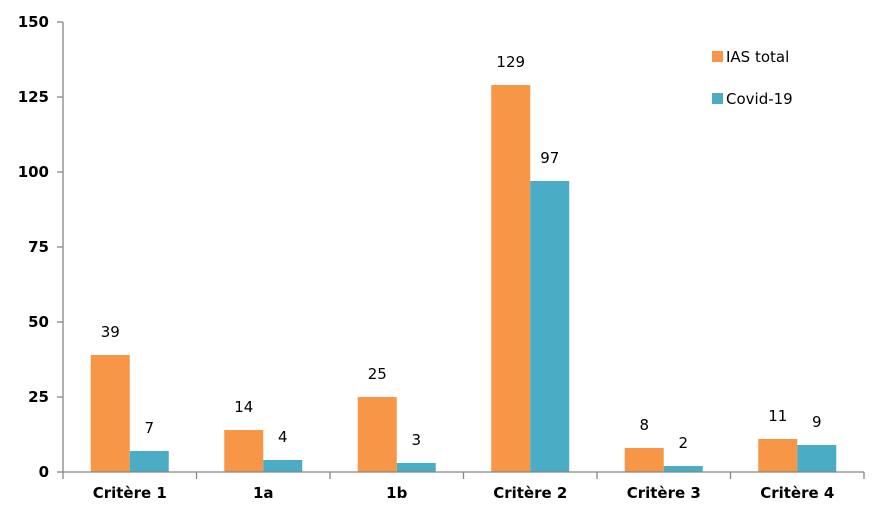  I want to click on x-tick-label: Critère 2, so click(530, 493).